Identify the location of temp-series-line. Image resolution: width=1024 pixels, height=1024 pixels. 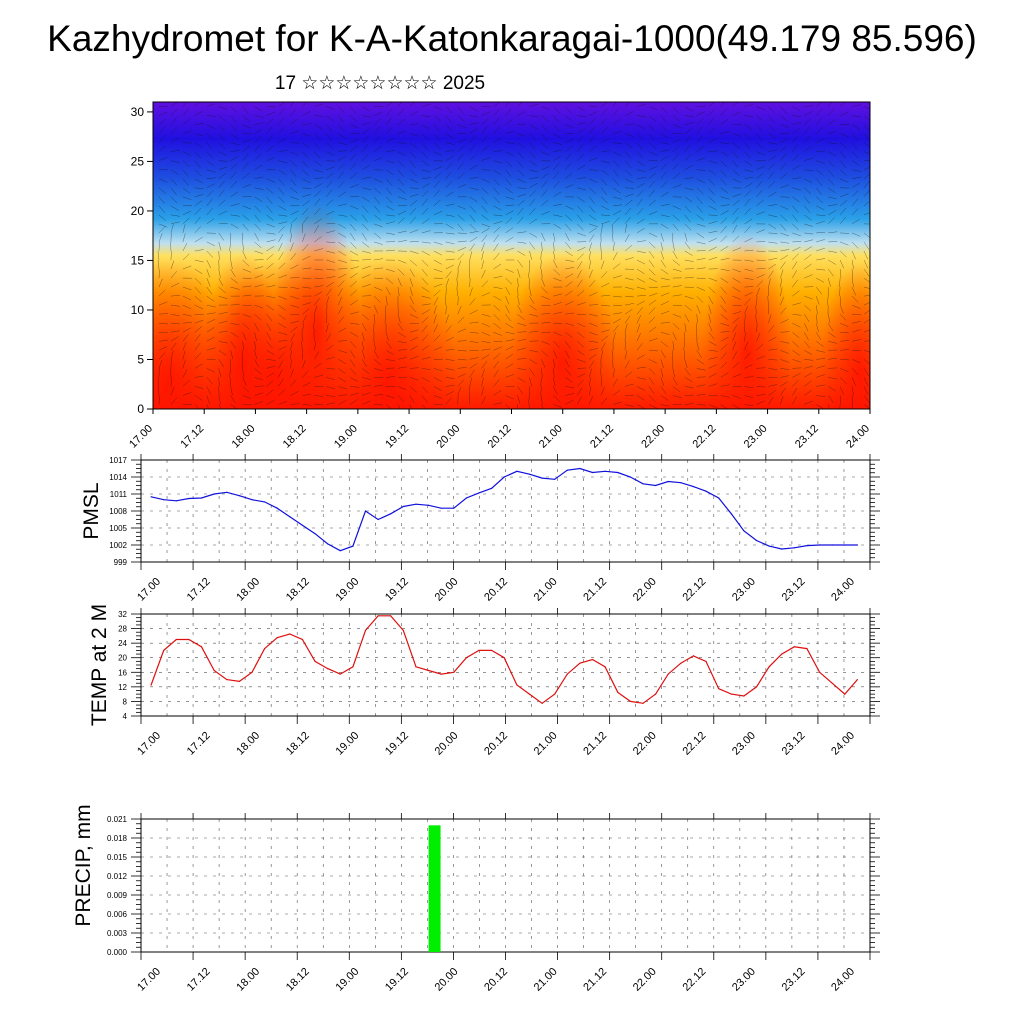
(504, 660).